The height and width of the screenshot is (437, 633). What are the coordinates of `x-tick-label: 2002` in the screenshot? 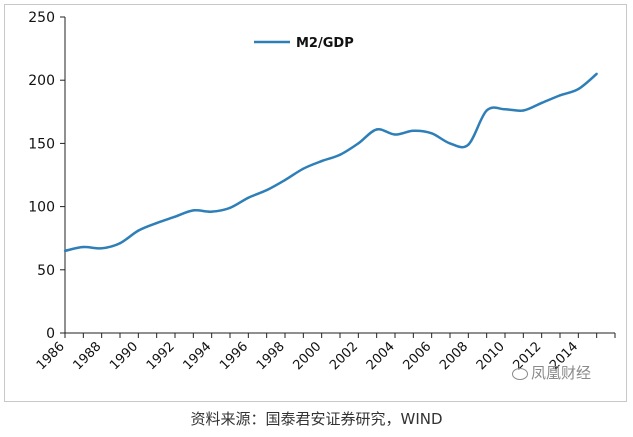 It's located at (344, 356).